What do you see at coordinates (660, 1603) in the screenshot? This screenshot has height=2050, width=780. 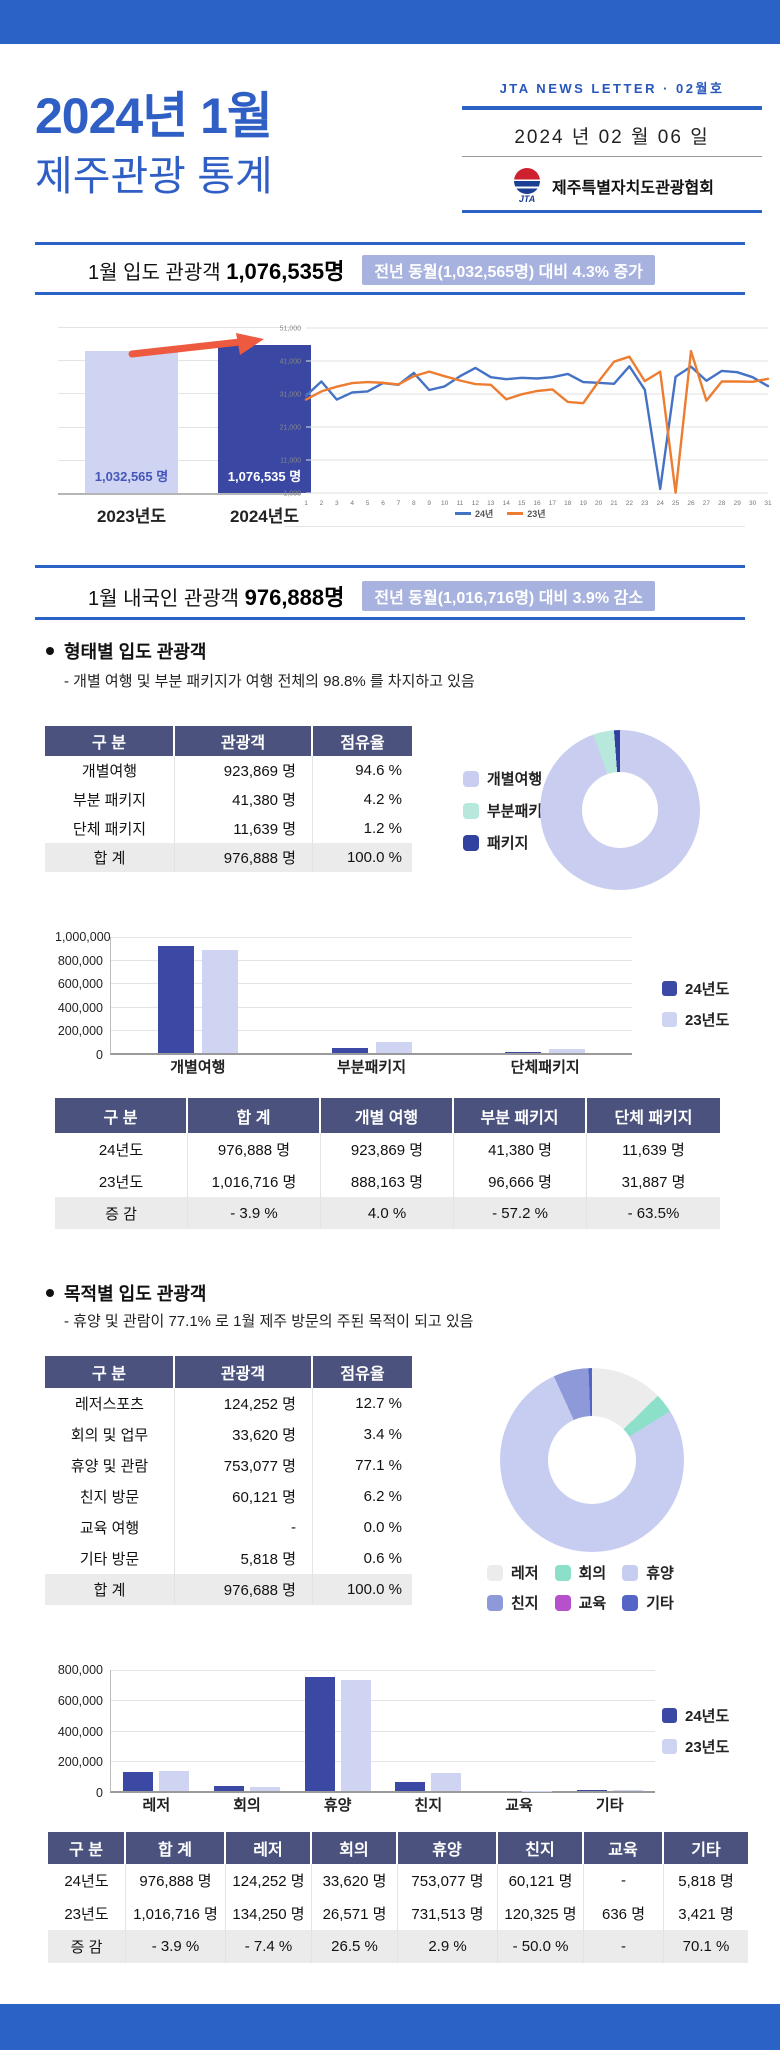 I see `legend-label: 기타` at bounding box center [660, 1603].